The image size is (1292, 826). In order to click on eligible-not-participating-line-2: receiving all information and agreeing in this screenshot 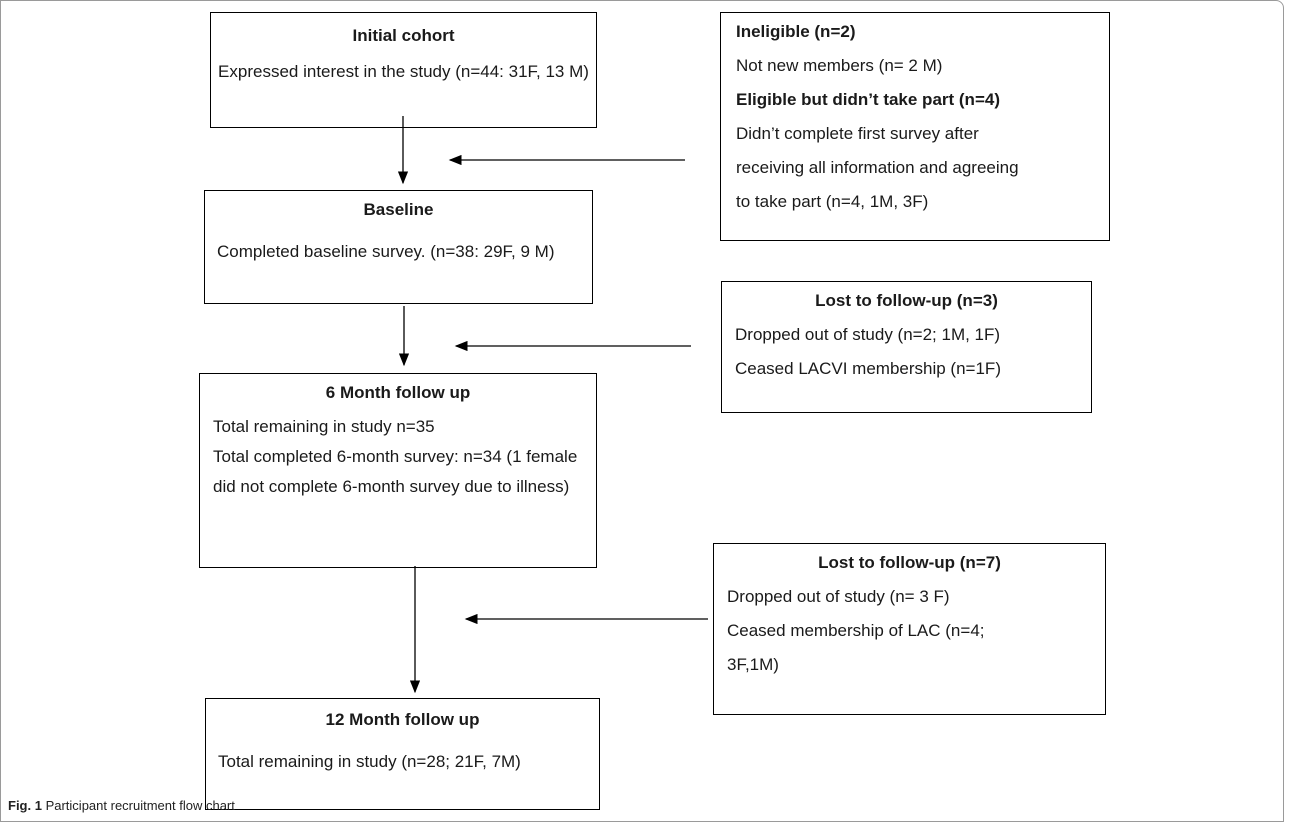, I will do `click(877, 167)`.